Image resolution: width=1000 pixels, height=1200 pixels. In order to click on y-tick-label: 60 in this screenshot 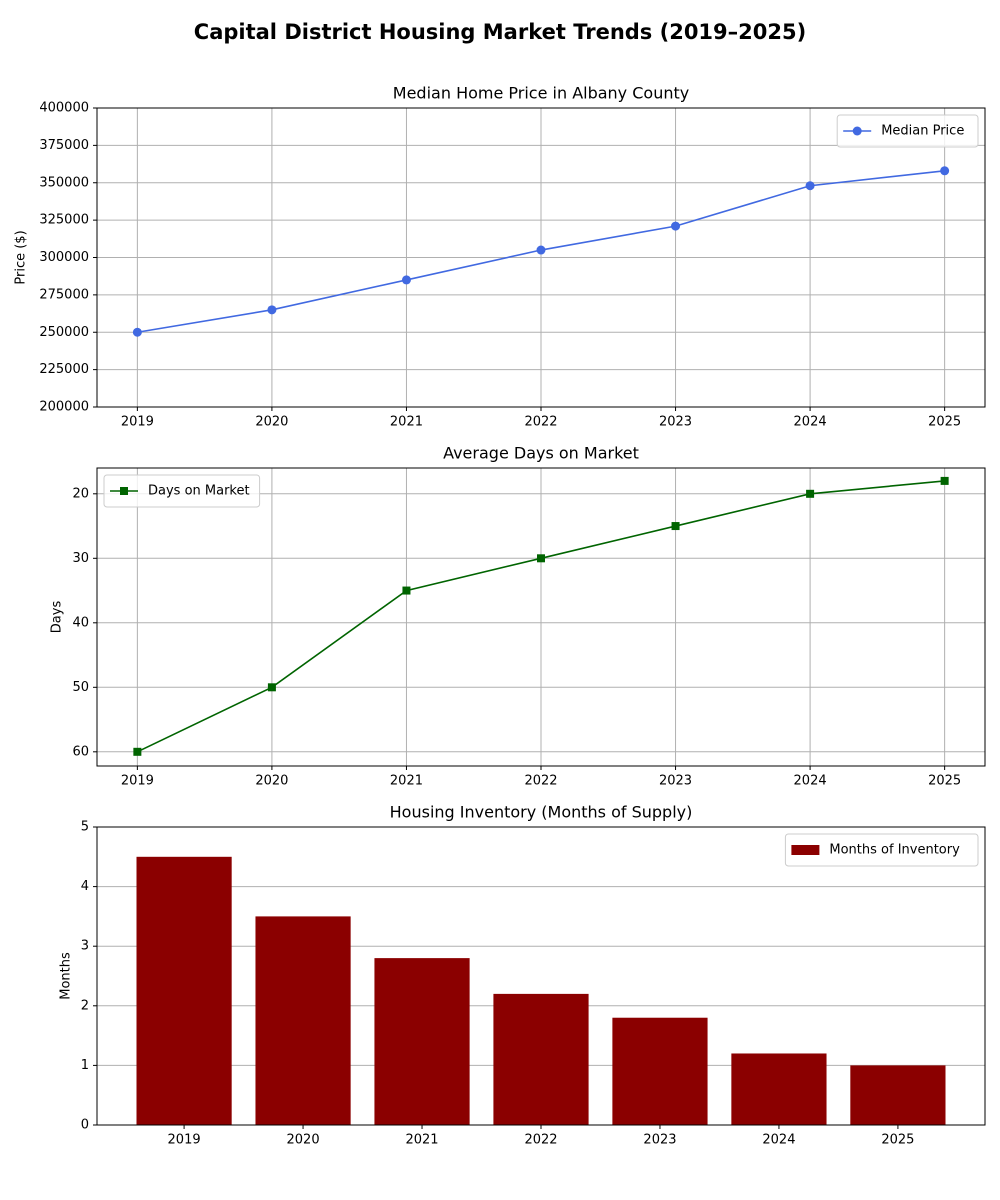, I will do `click(80, 751)`.